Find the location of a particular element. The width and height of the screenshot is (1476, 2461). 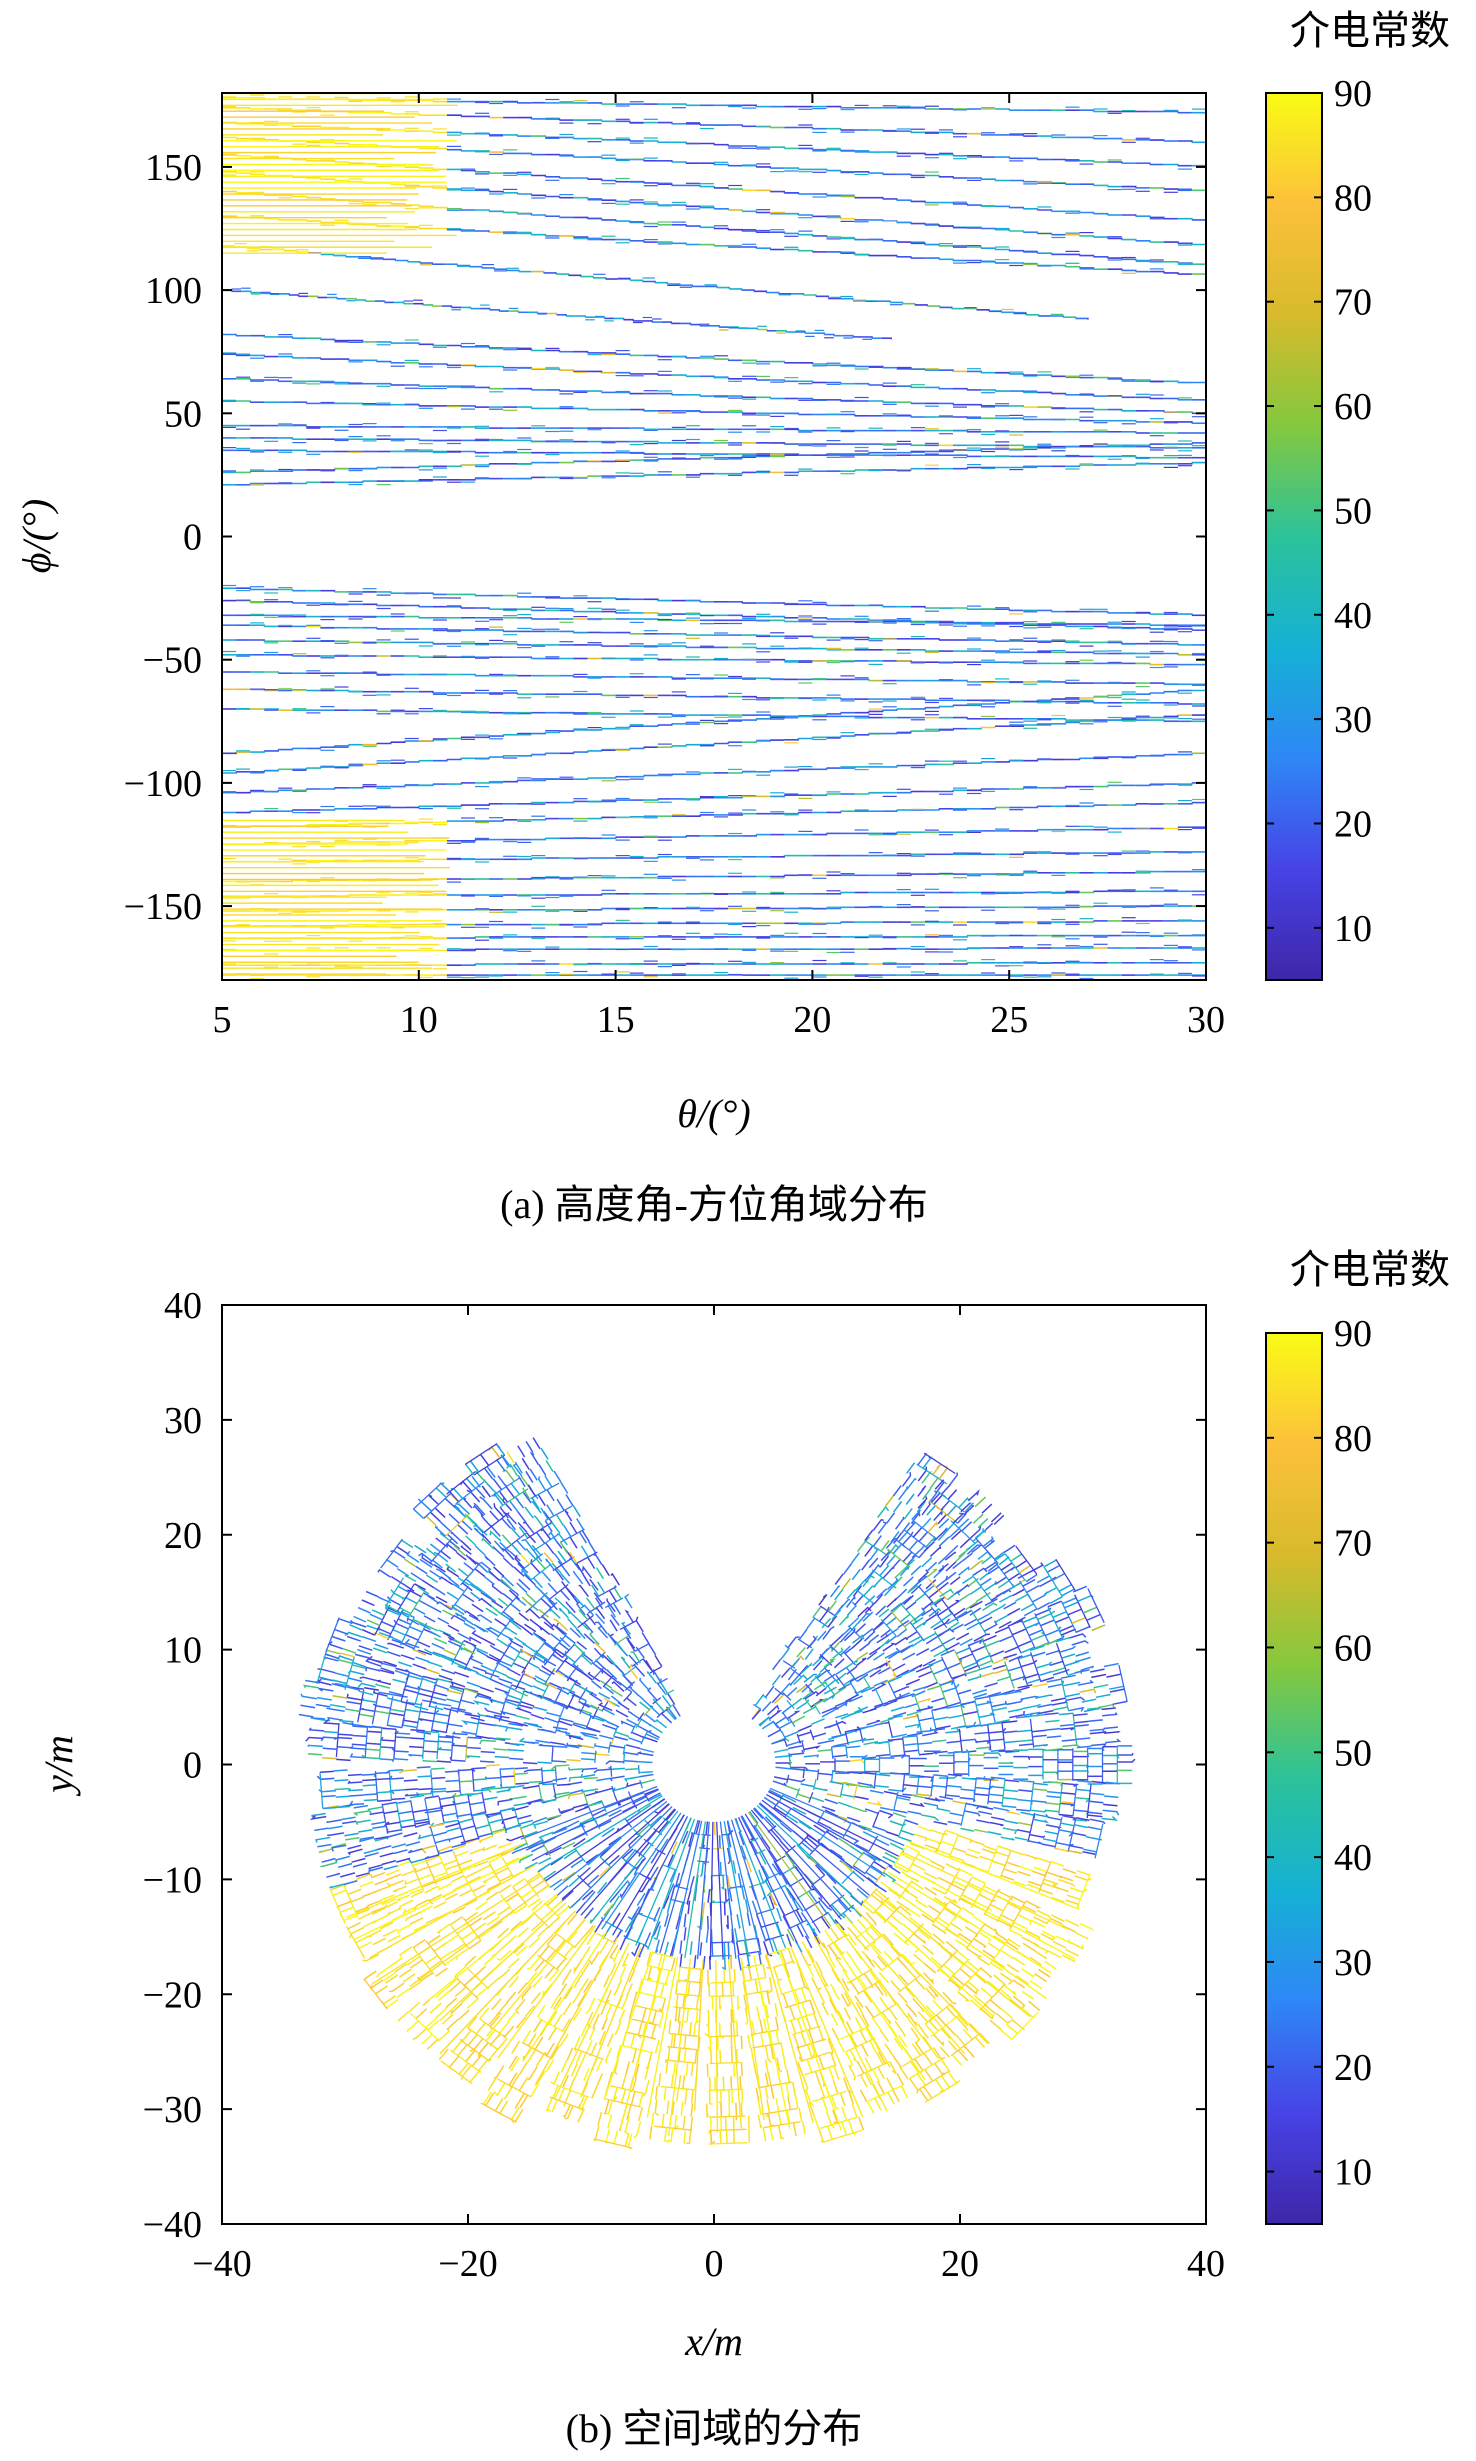

panel-a-x-axis-label: θ/(°) is located at coordinates (713, 1113).